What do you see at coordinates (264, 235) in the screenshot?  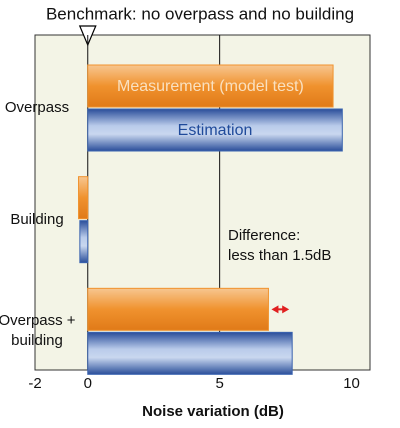 I see `annotation: Difference:` at bounding box center [264, 235].